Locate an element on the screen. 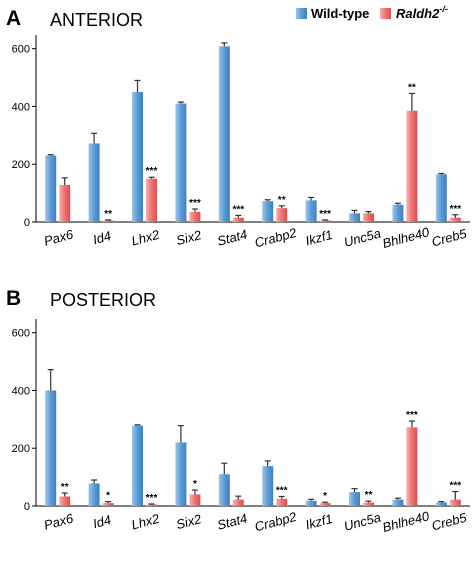  posterior-category-label: Lhx2 is located at coordinates (146, 522).